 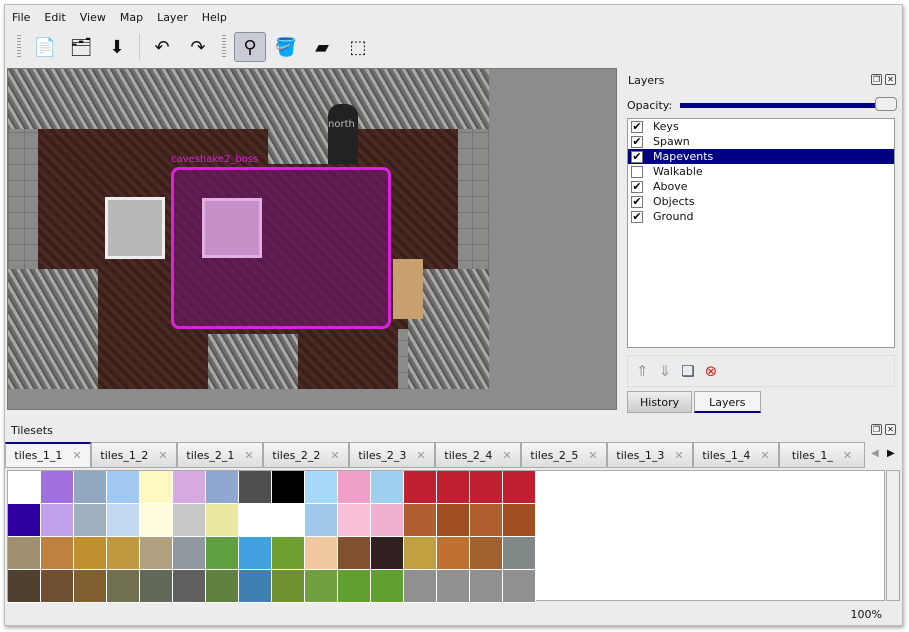 I want to click on raise-layer-icon: ⇑, so click(x=642, y=371).